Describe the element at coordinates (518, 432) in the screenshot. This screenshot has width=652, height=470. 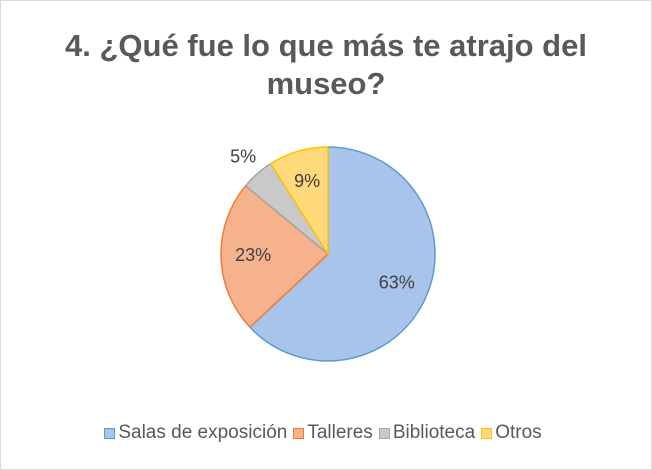
I see `legend-label: Otros` at that location.